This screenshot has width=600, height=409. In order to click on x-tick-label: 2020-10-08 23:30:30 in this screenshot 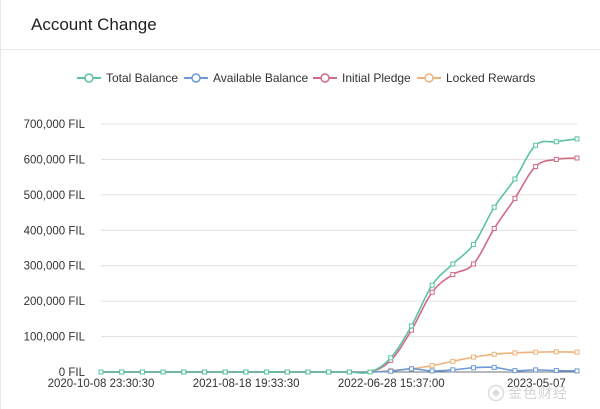, I will do `click(101, 384)`.